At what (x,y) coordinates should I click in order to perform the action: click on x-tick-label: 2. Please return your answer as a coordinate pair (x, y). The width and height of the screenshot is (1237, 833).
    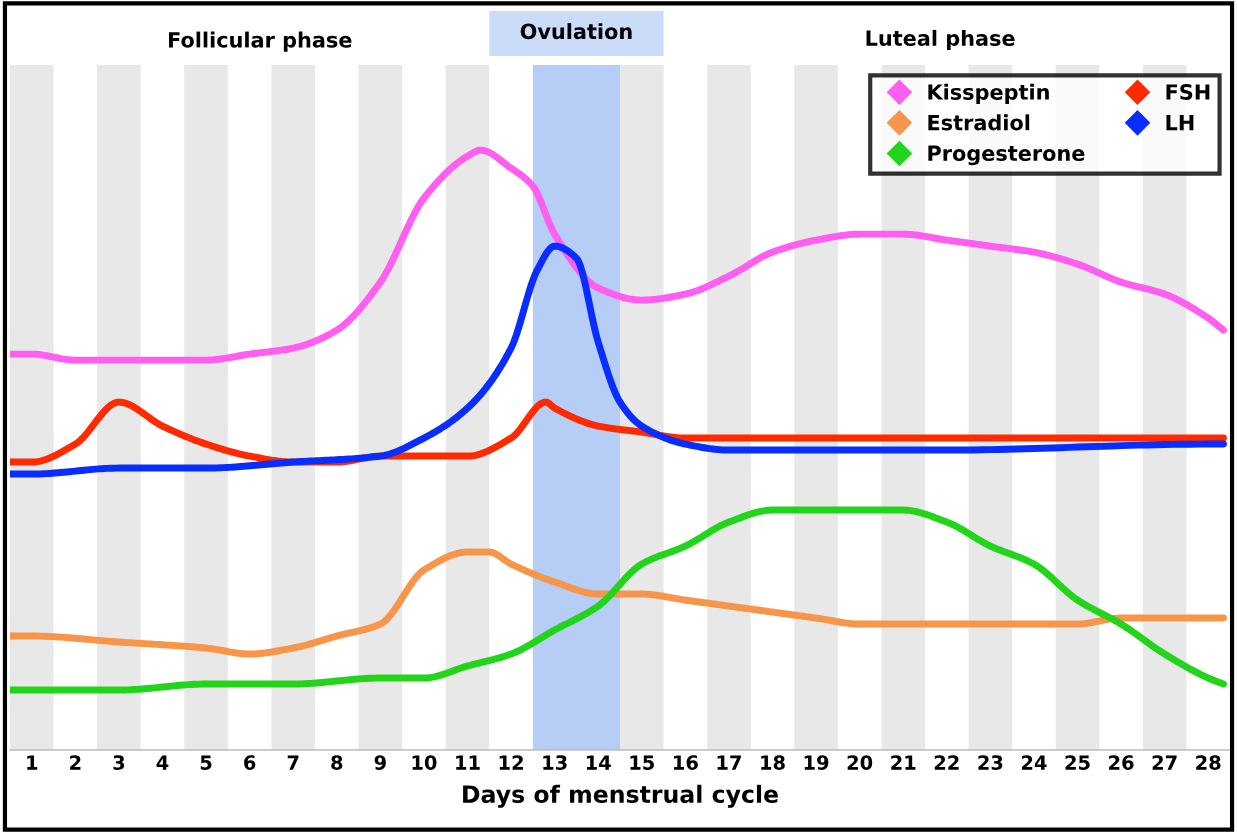
    Looking at the image, I should click on (75, 762).